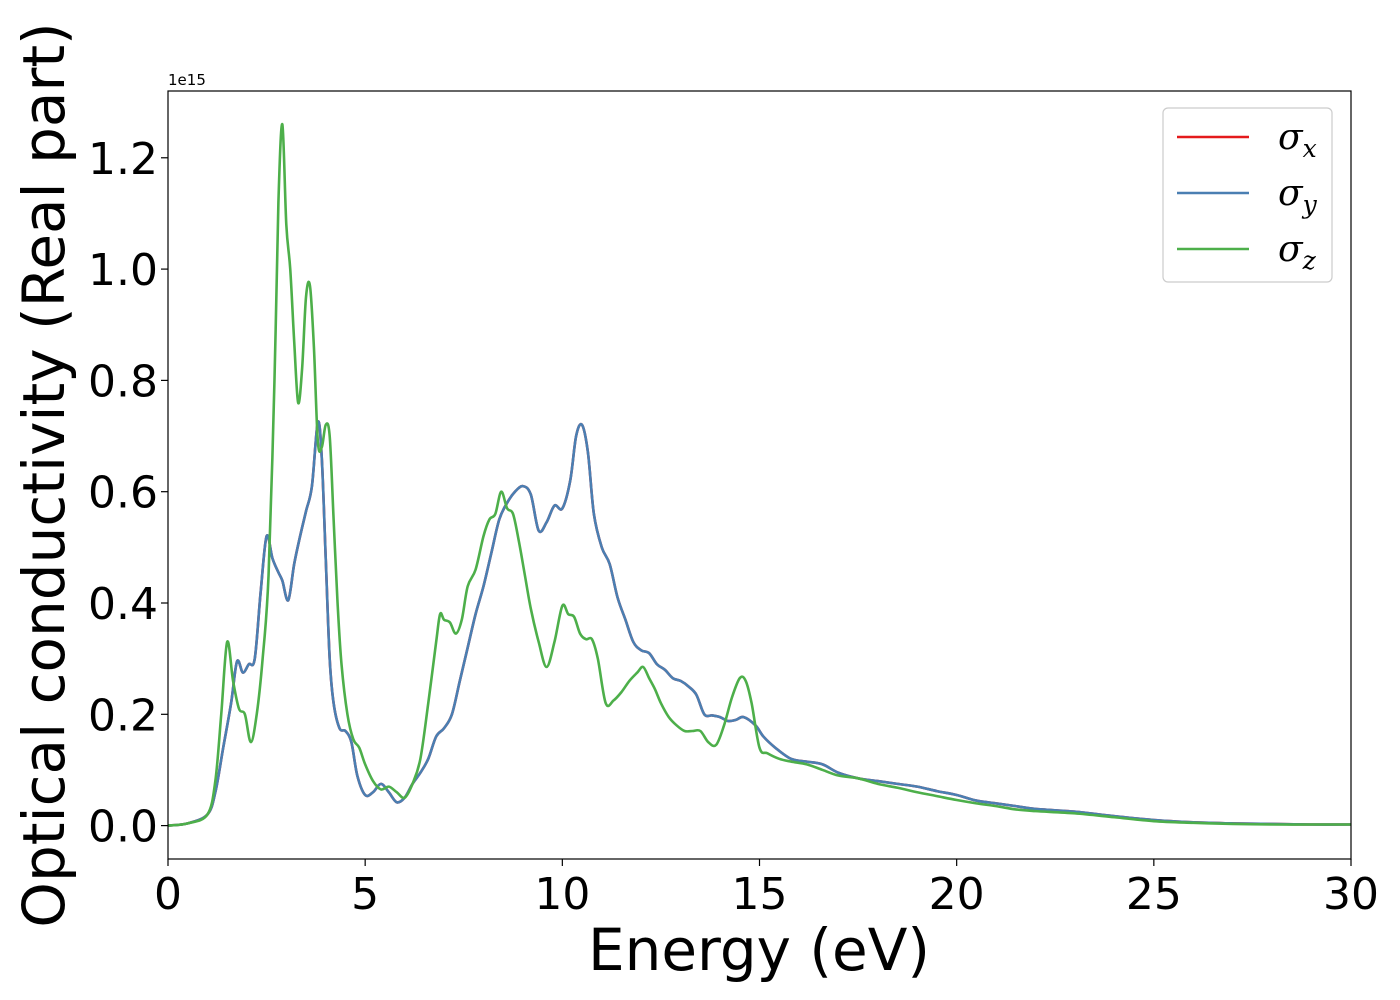  Describe the element at coordinates (187, 80) in the screenshot. I see `y-offset-label: 1e15` at that location.